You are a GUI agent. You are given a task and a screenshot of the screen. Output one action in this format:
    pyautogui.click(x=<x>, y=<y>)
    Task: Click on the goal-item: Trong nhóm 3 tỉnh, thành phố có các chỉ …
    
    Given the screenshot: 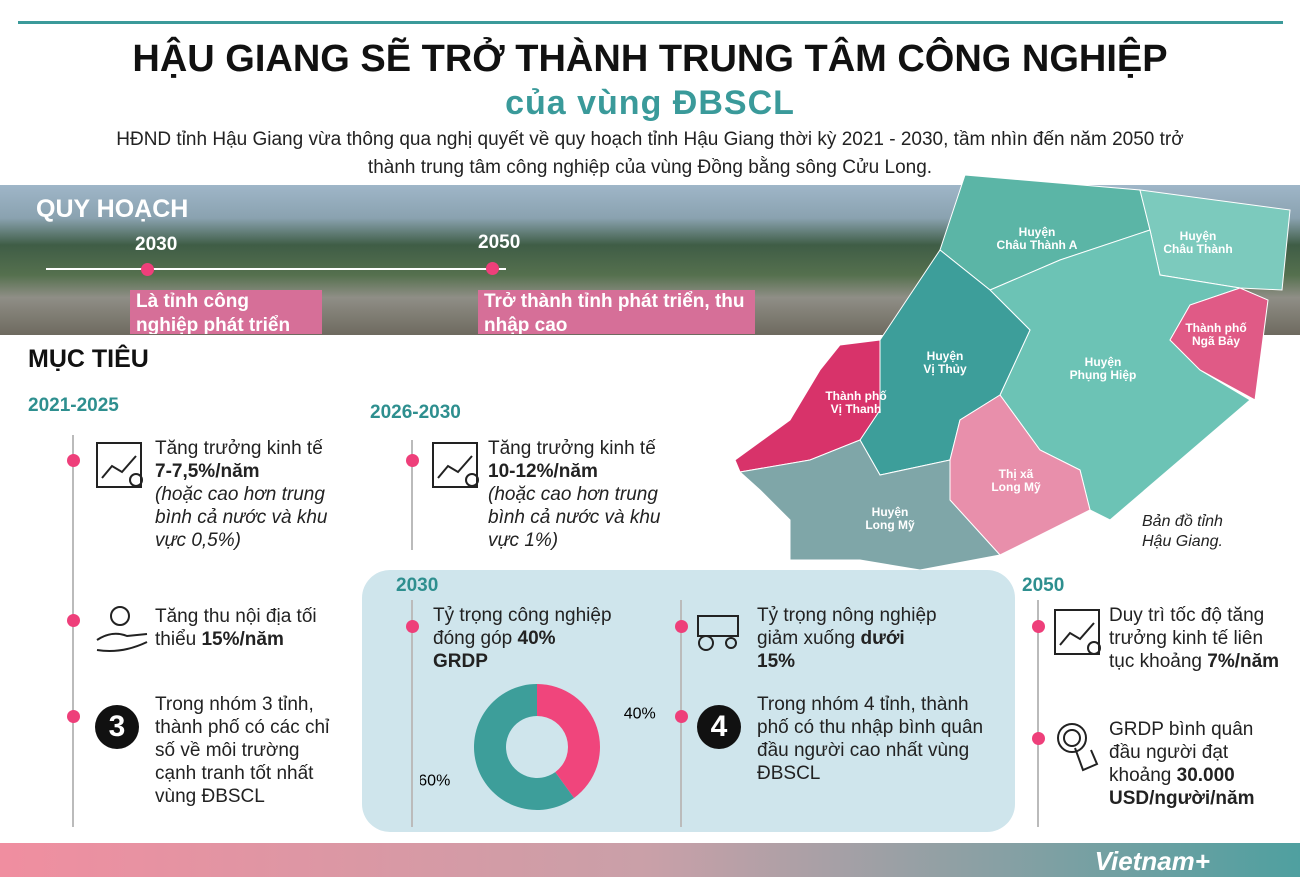 What is the action you would take?
    pyautogui.click(x=250, y=750)
    